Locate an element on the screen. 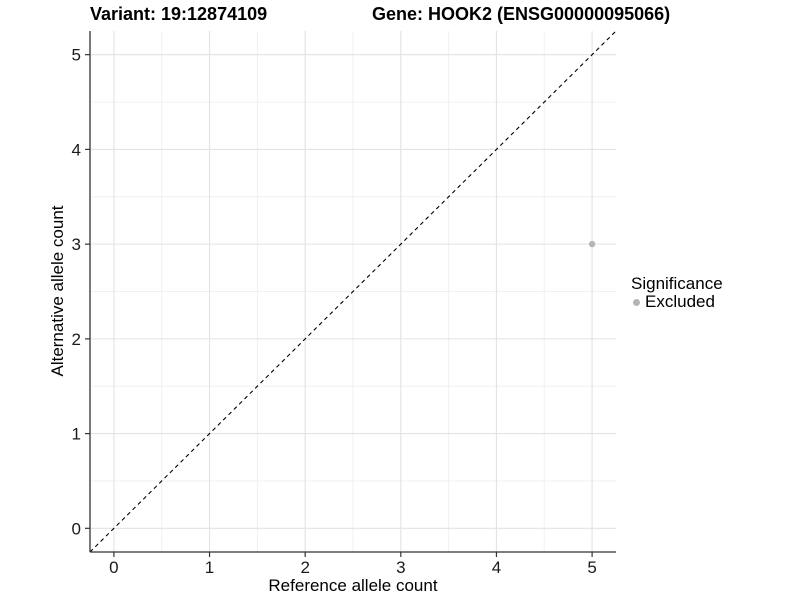 The width and height of the screenshot is (800, 600). legend: Significance Excluded is located at coordinates (677, 292).